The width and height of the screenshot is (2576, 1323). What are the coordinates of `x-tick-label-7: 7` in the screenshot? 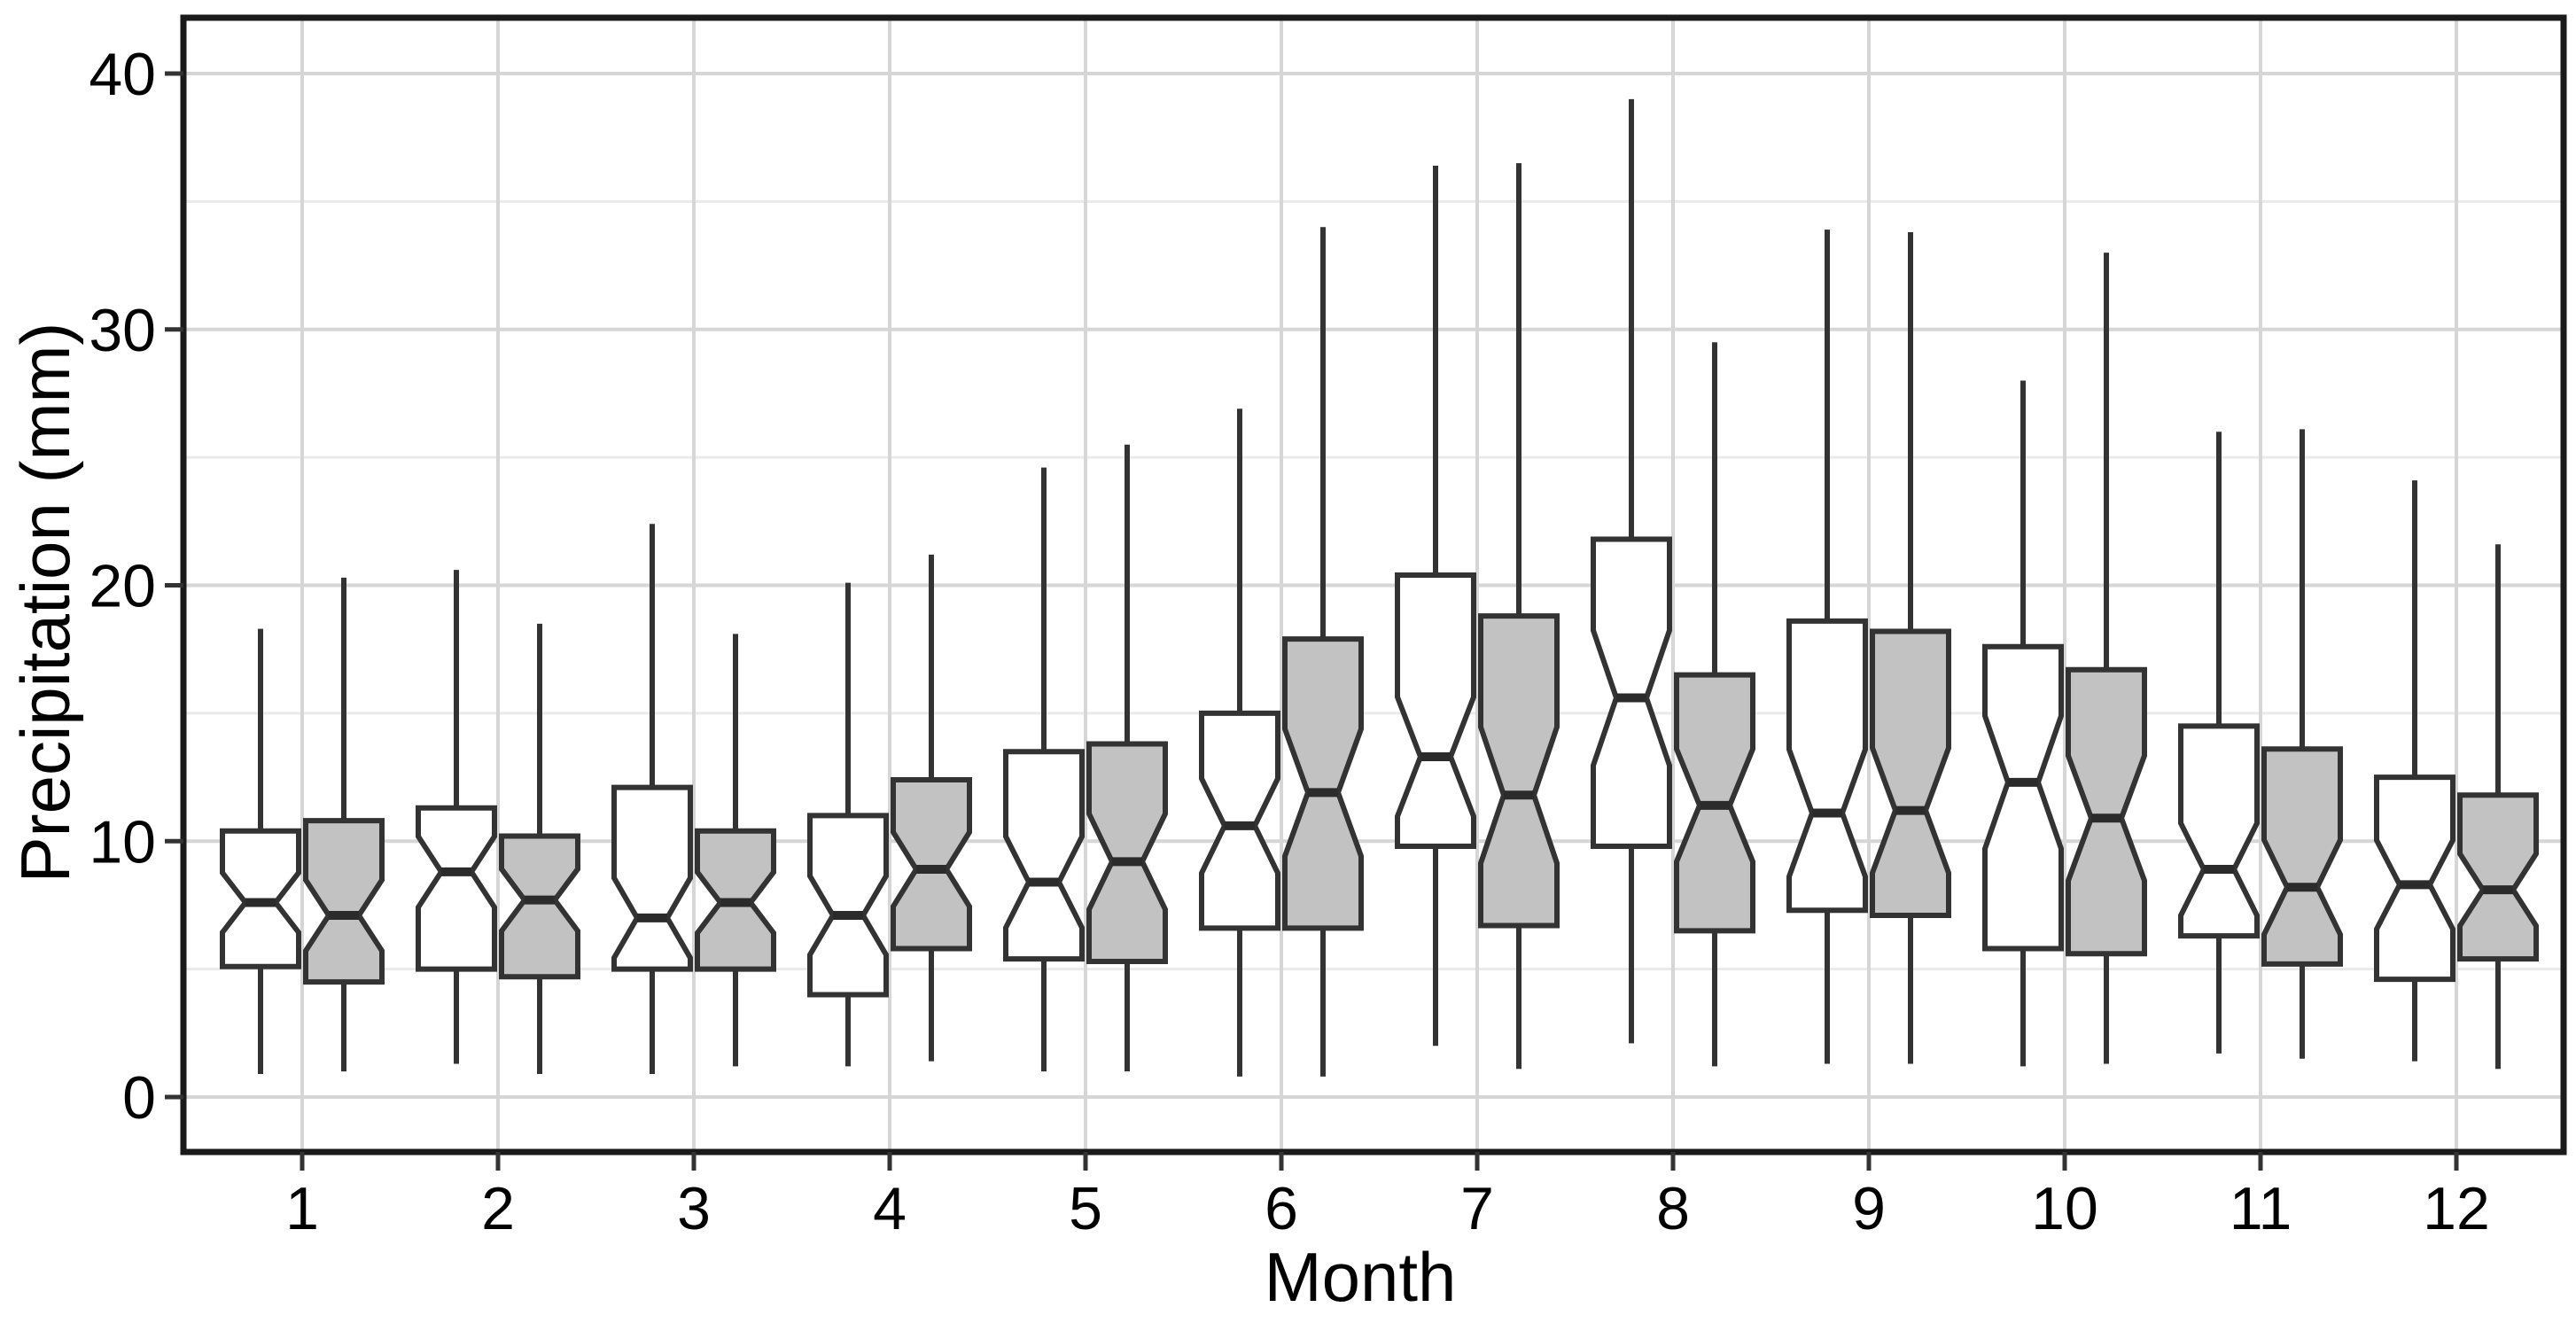 It's located at (1477, 1208).